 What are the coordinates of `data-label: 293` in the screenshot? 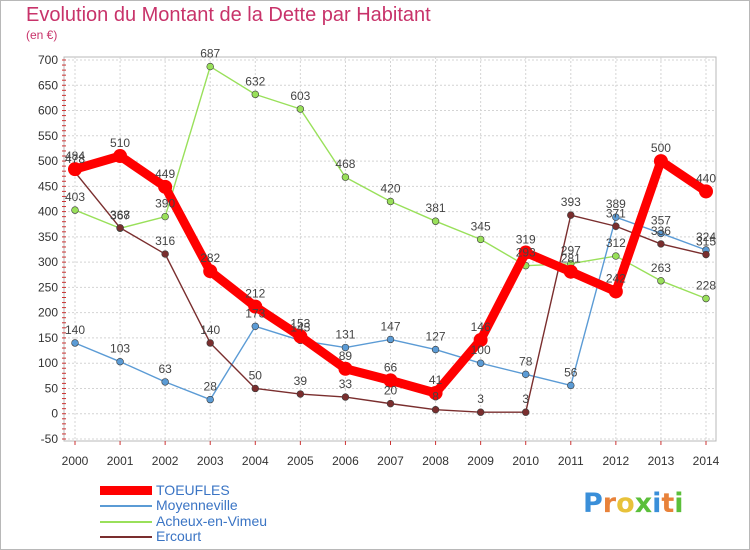 It's located at (526, 253).